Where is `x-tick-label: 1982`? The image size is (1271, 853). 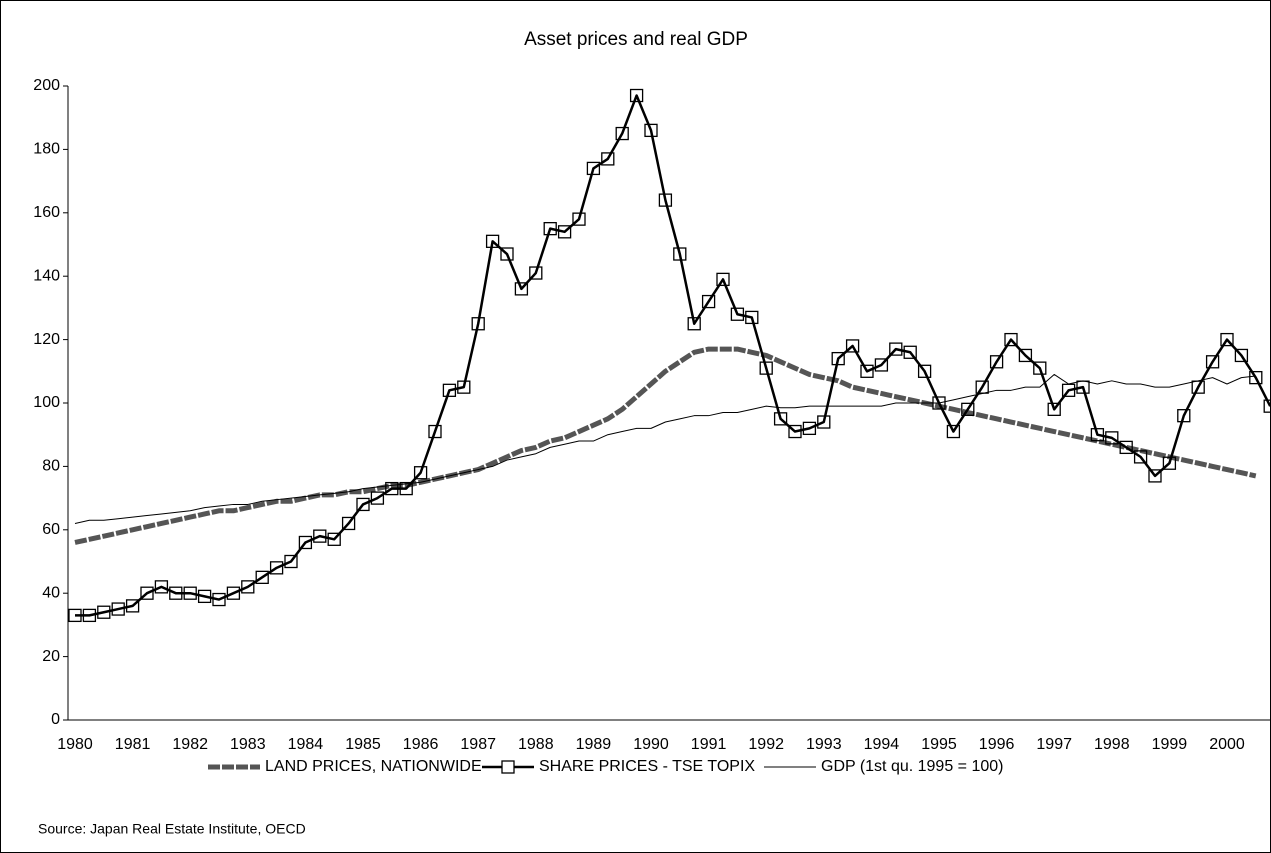 x-tick-label: 1982 is located at coordinates (190, 744).